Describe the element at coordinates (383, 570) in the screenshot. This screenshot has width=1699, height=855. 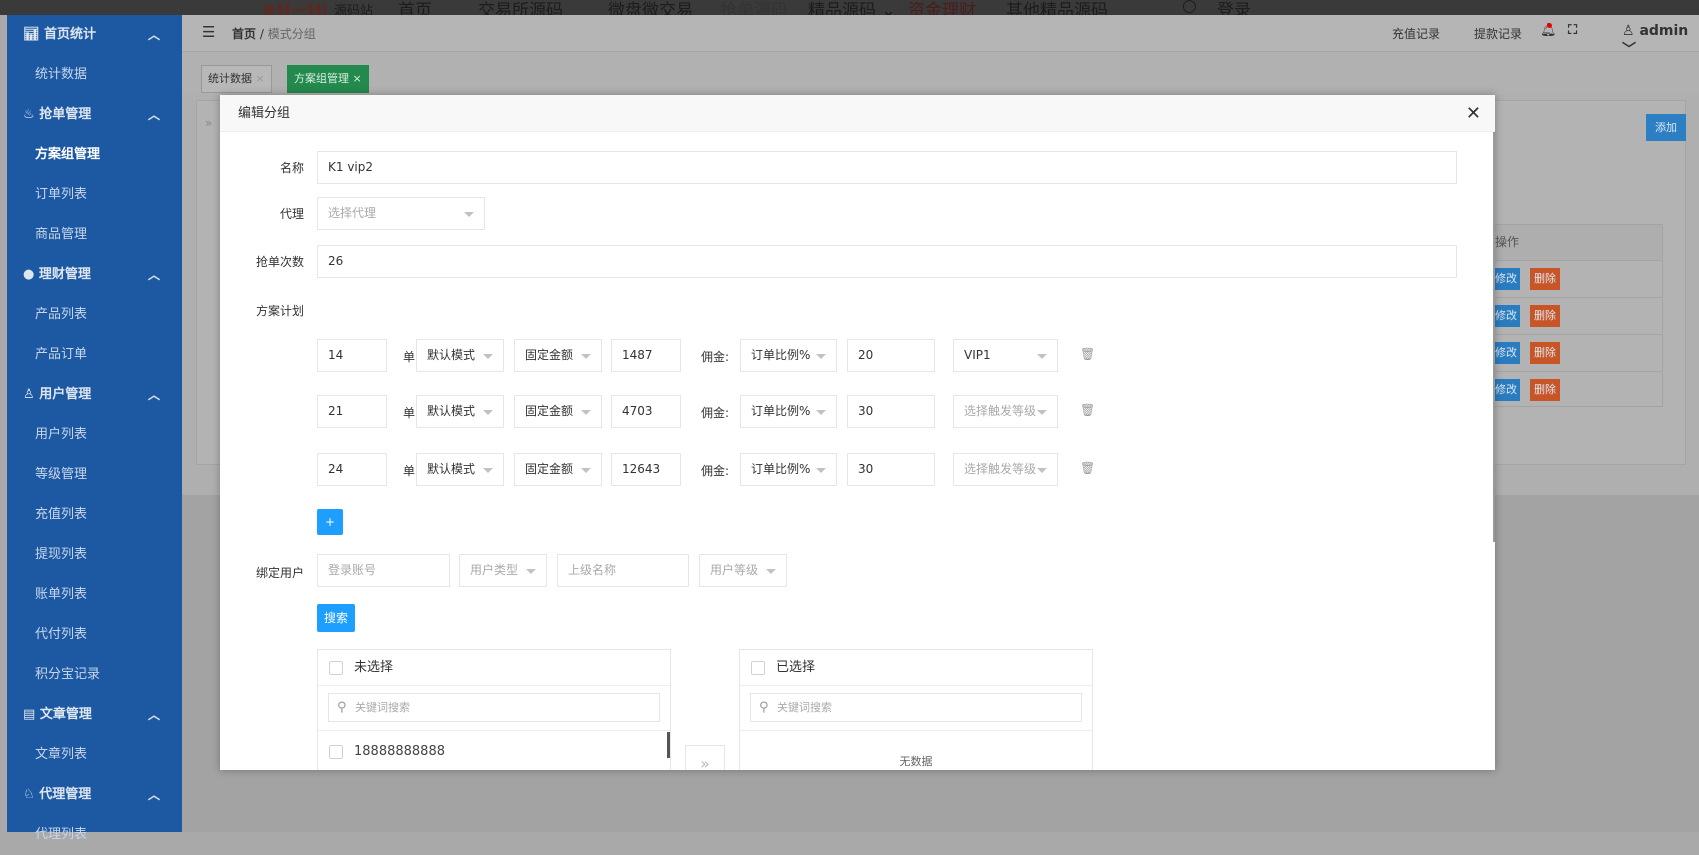
I see `account-filter-input: 登录账号` at that location.